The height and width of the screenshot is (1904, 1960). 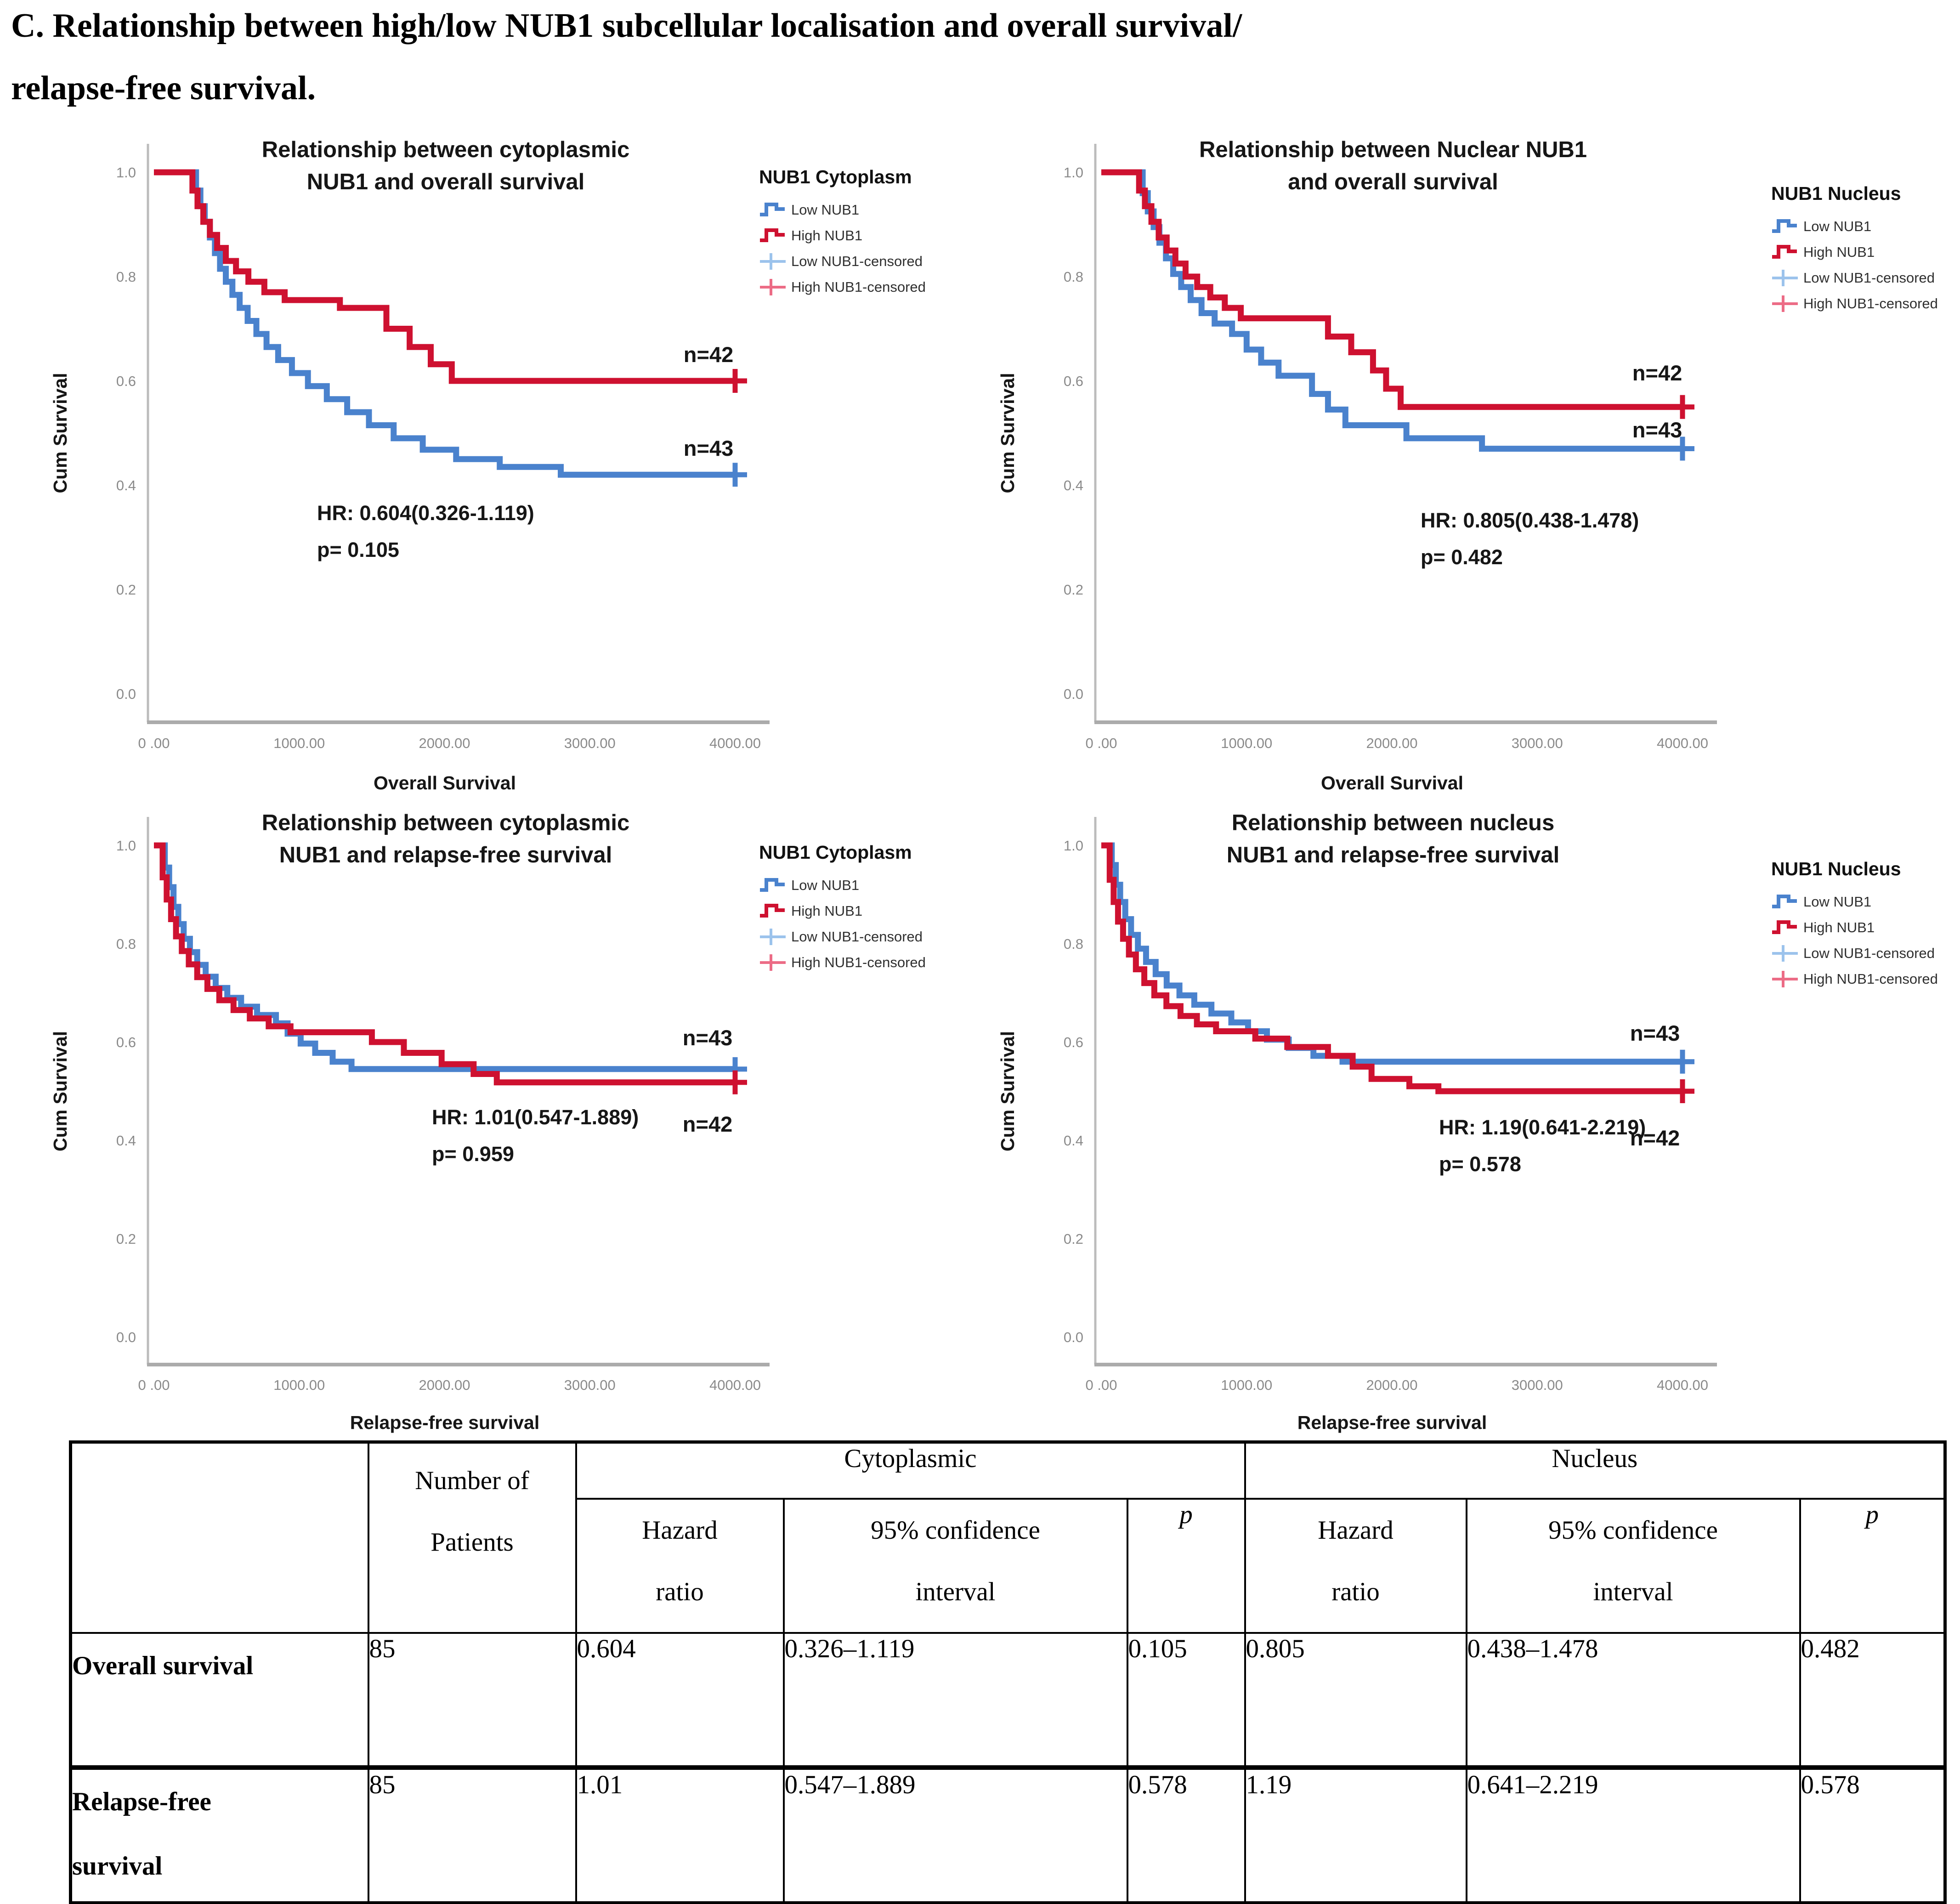 I want to click on chart-title-line2: NUB1 and overall survival, so click(x=446, y=182).